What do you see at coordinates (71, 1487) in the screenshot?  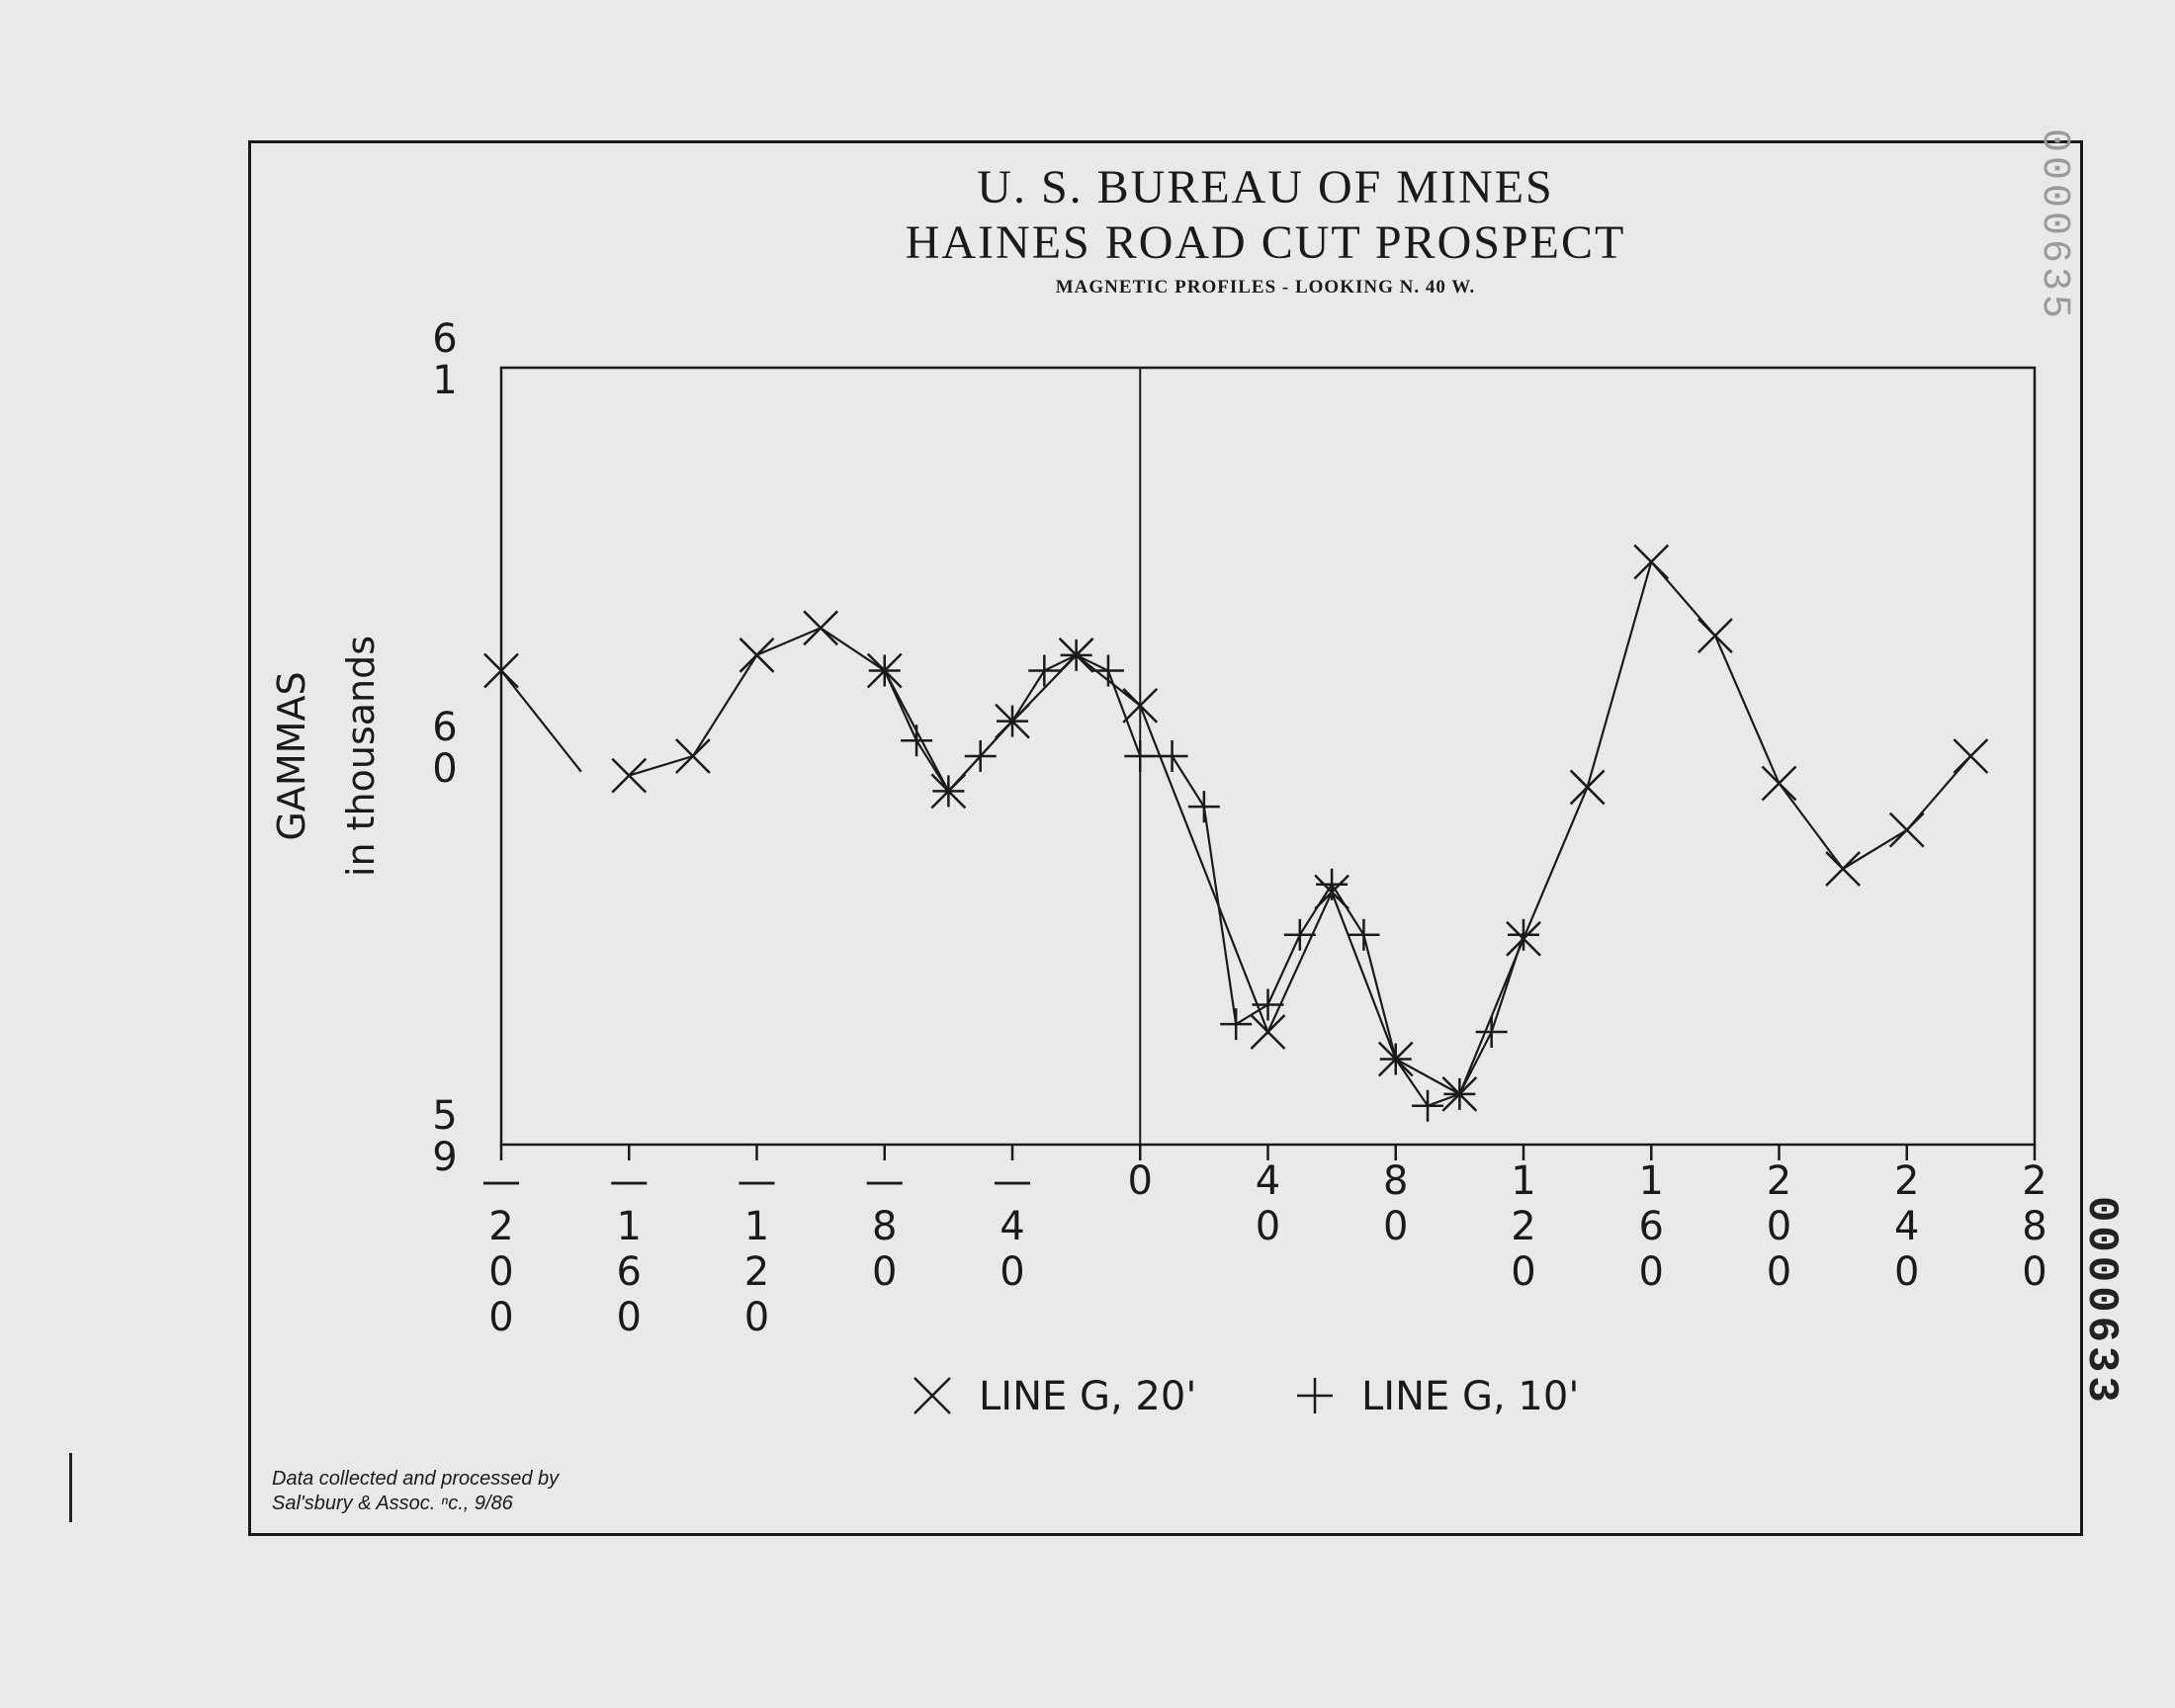 I see `margin-mark` at bounding box center [71, 1487].